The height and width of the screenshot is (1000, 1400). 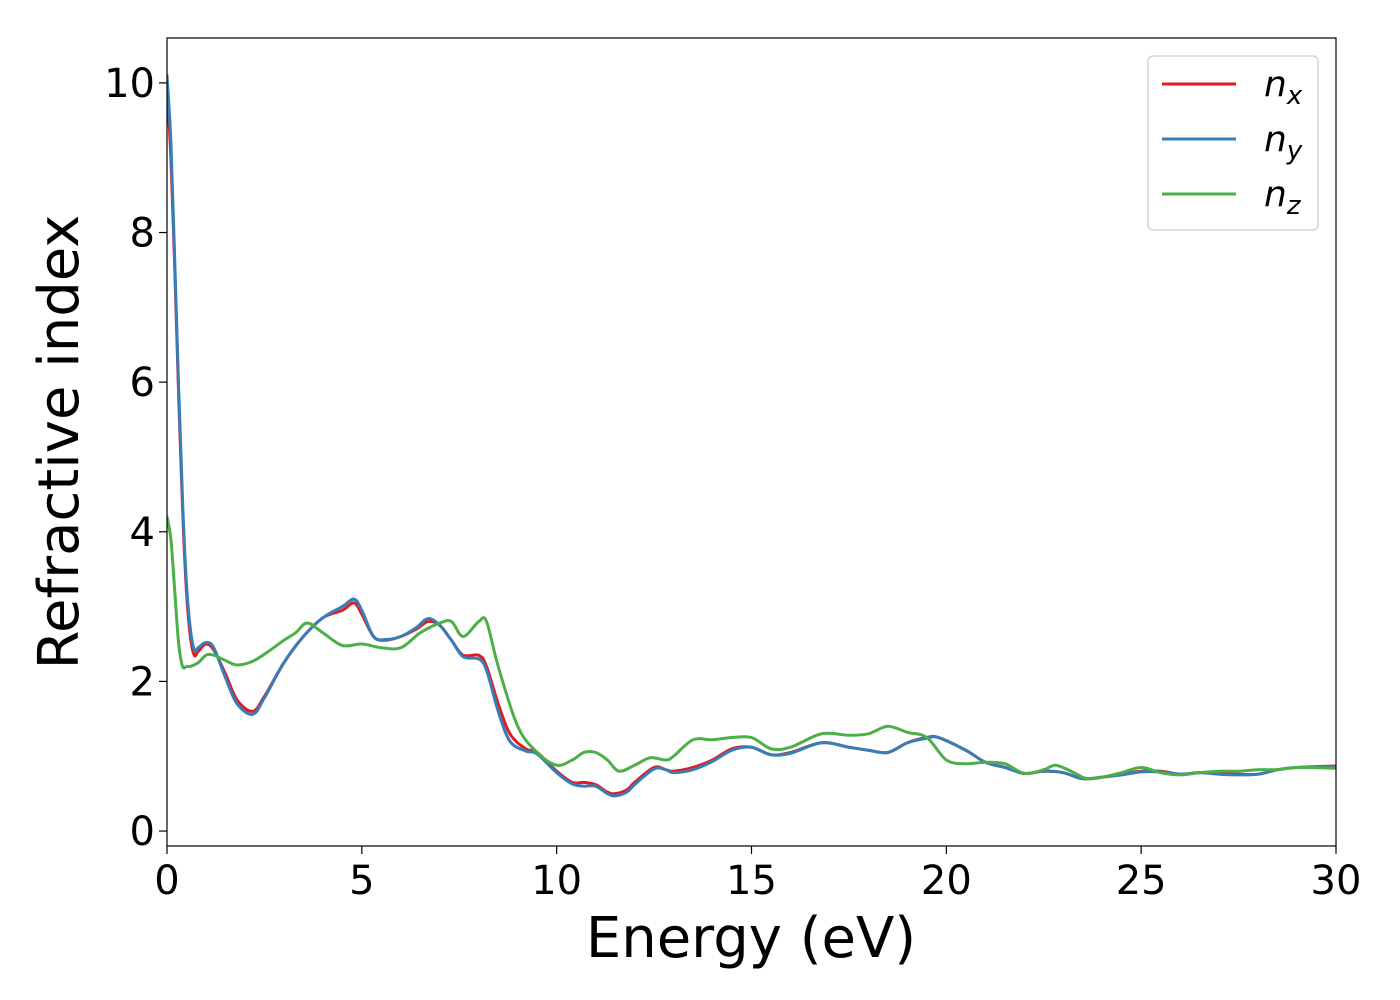 What do you see at coordinates (142, 533) in the screenshot?
I see `y-tick-label: 4` at bounding box center [142, 533].